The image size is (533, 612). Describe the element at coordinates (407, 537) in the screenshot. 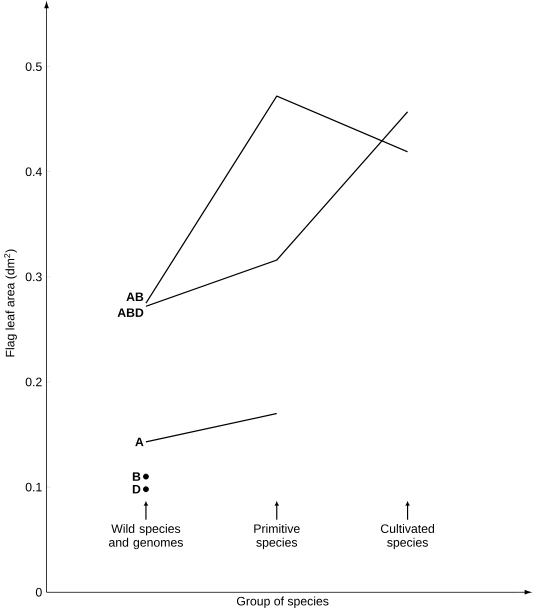

I see `x-tick-label: Cultivated species` at that location.